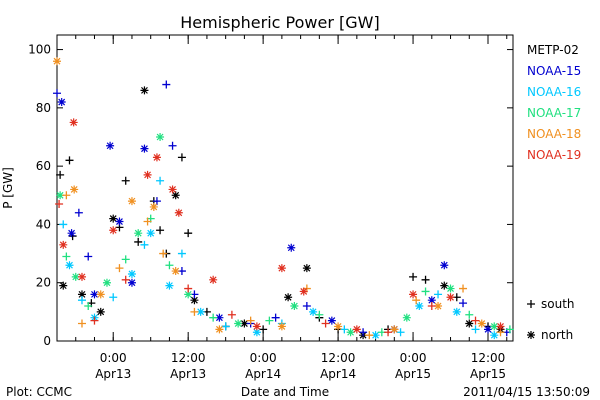 The width and height of the screenshot is (600, 400). What do you see at coordinates (554, 134) in the screenshot?
I see `legend-entry-noaa-18: NOAA-18` at bounding box center [554, 134].